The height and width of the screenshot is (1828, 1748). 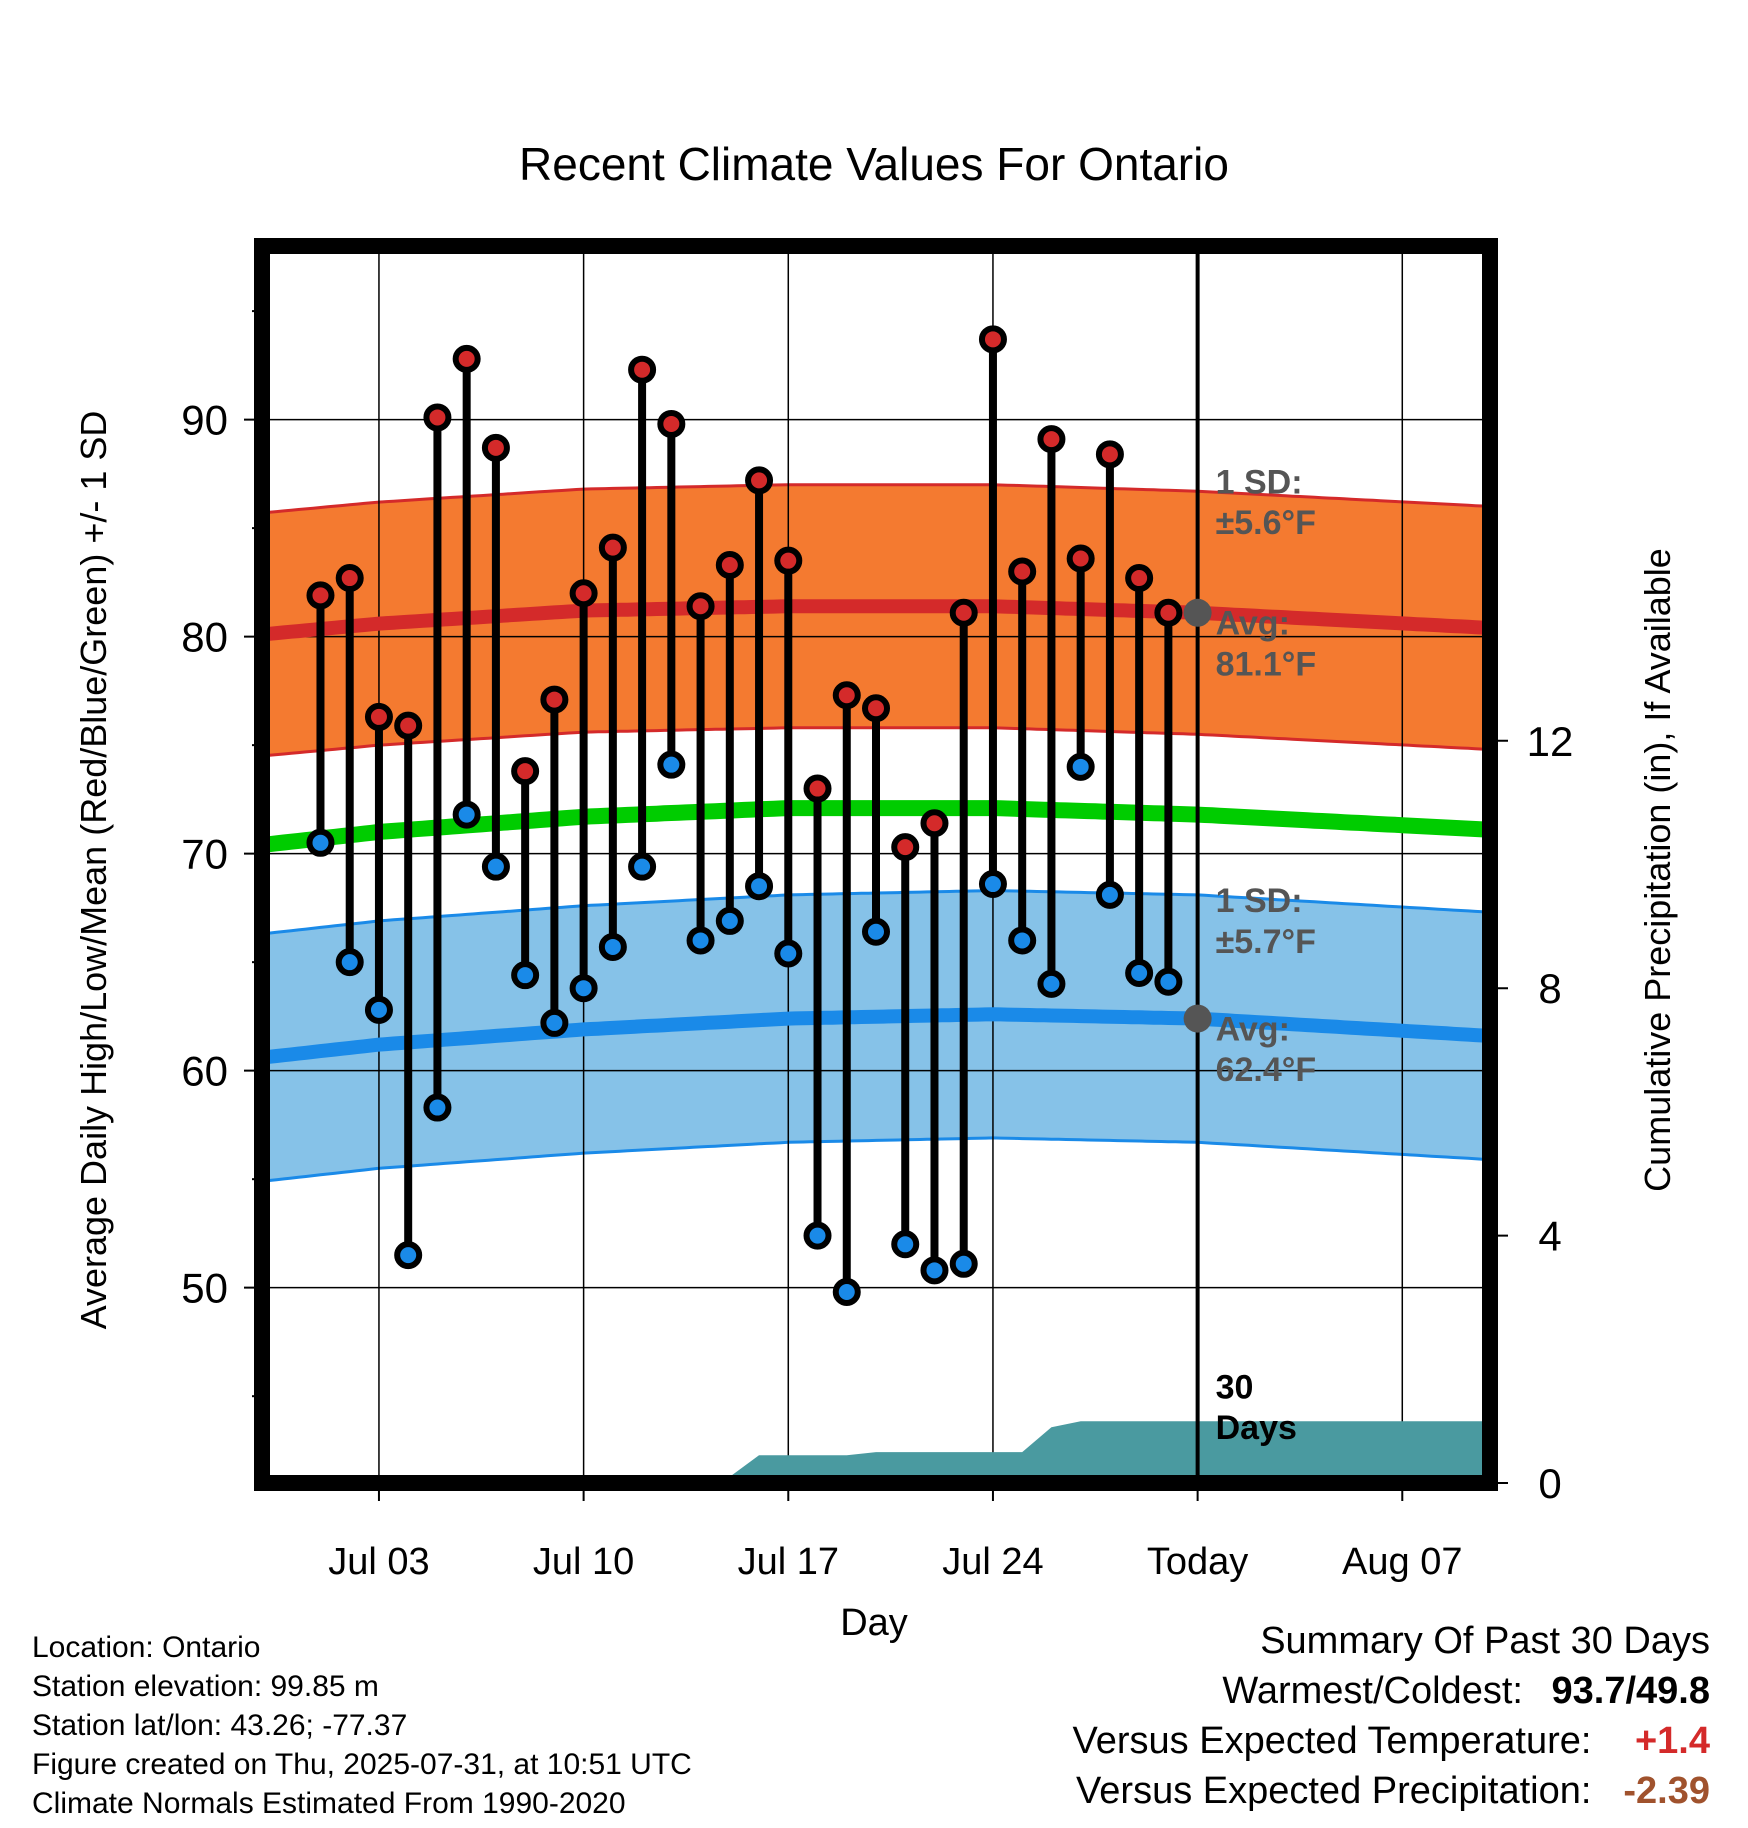 What do you see at coordinates (1334, 1791) in the screenshot?
I see `precip-label: Versus Expected Precipitation:` at bounding box center [1334, 1791].